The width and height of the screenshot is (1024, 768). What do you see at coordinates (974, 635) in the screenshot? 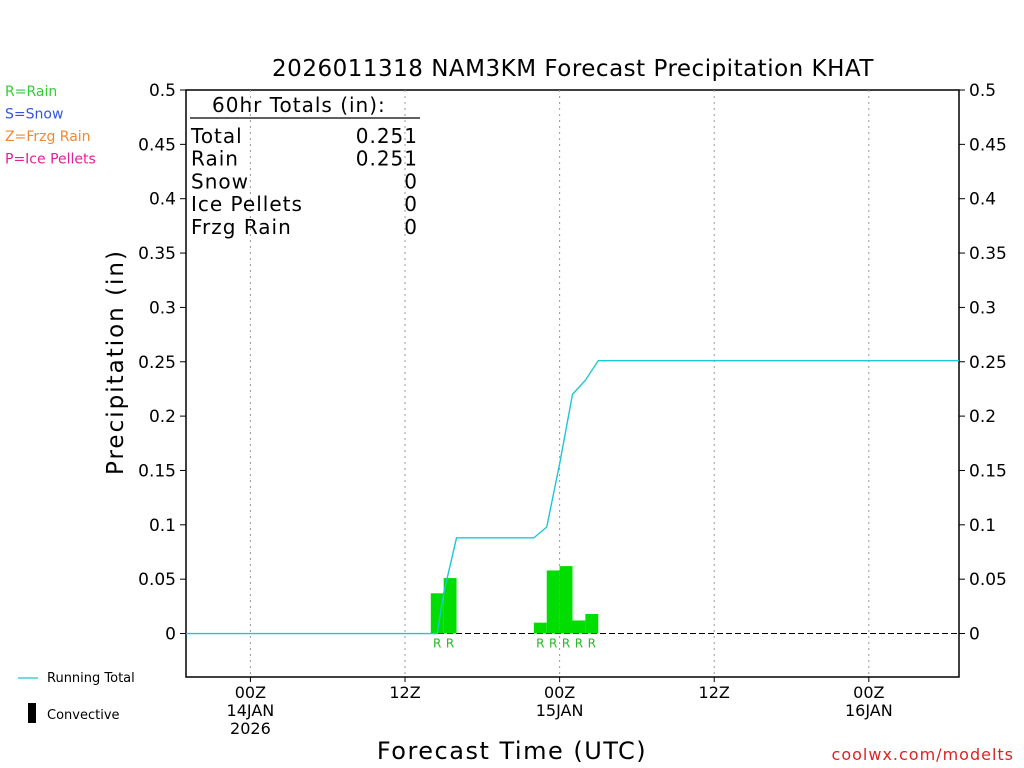
I see `y-tick-label-right: 0` at bounding box center [974, 635].